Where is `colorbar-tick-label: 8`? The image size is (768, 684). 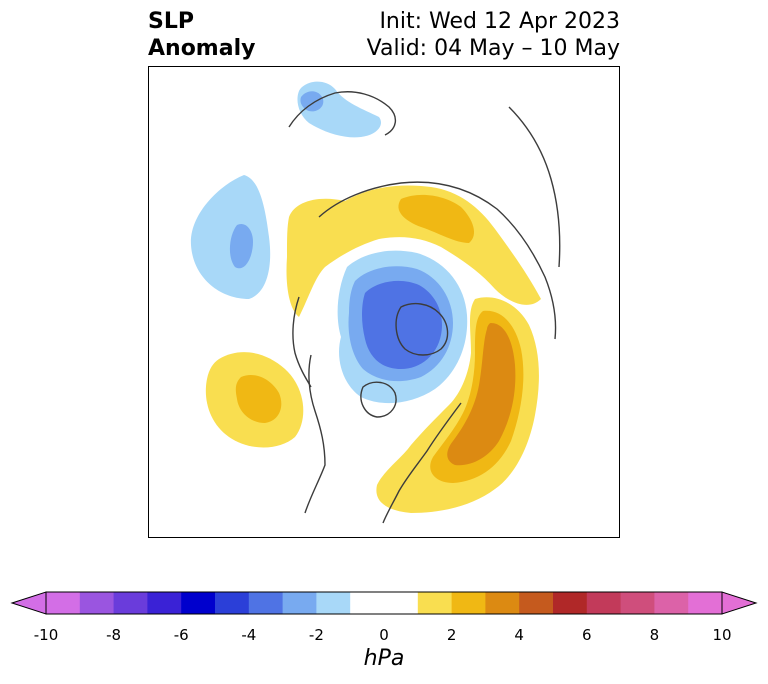
colorbar-tick-label: 8 is located at coordinates (654, 635).